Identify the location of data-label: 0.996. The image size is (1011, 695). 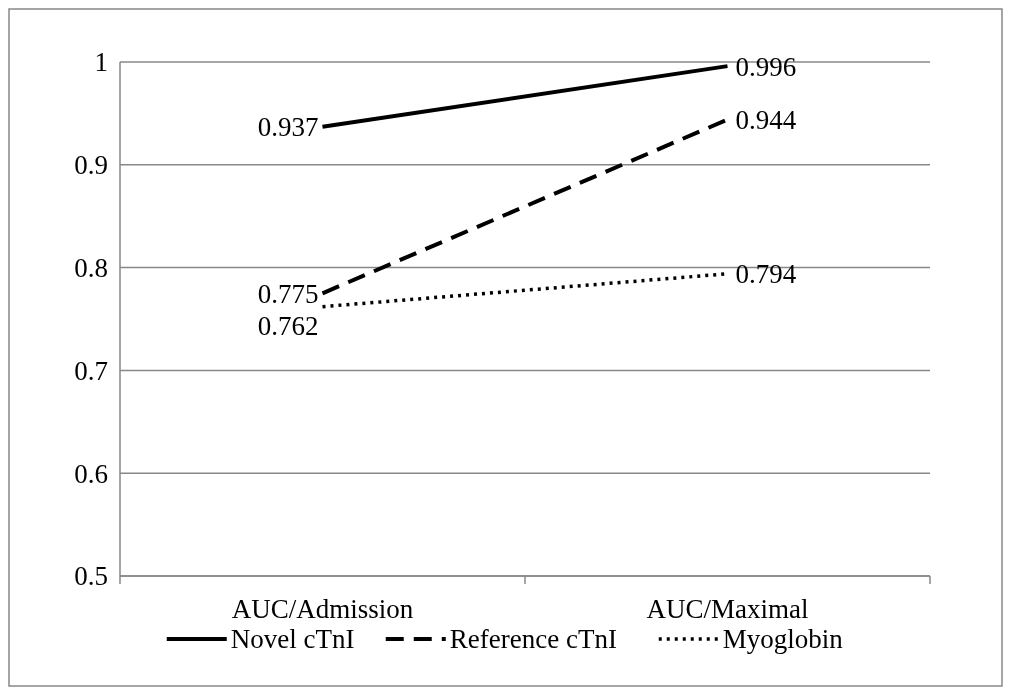
(766, 66).